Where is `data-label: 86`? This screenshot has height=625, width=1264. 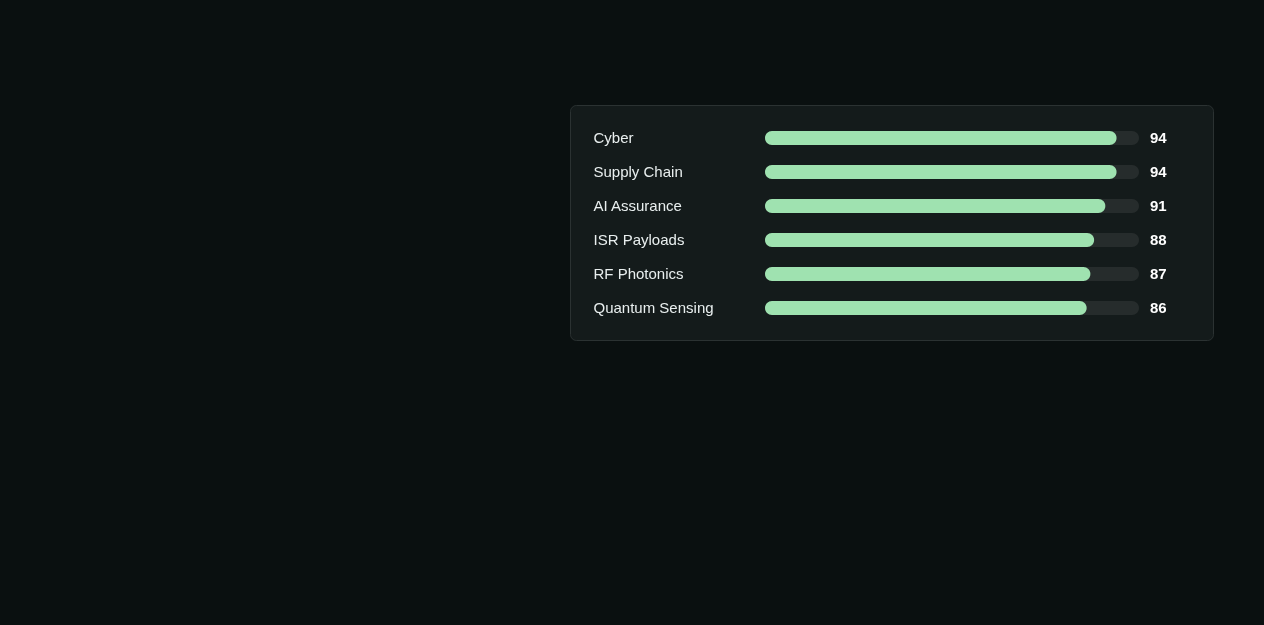
data-label: 86 is located at coordinates (1158, 307).